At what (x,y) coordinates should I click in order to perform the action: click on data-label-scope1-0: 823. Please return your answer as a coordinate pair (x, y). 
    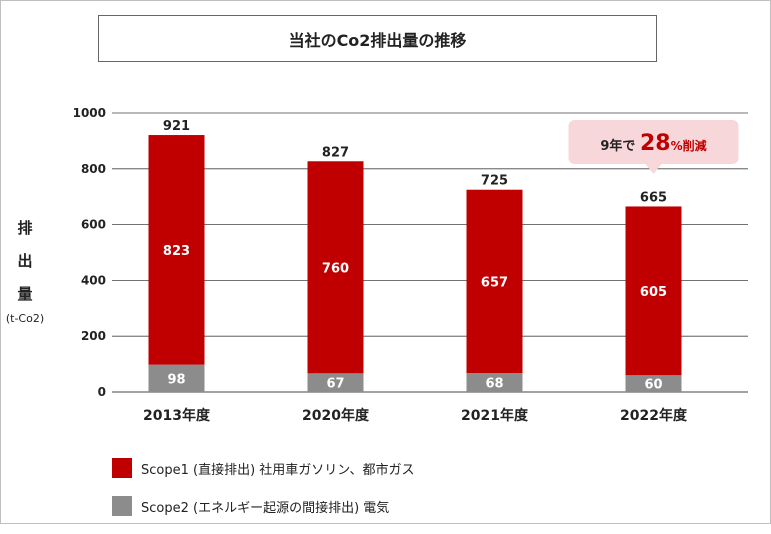
    Looking at the image, I should click on (176, 251).